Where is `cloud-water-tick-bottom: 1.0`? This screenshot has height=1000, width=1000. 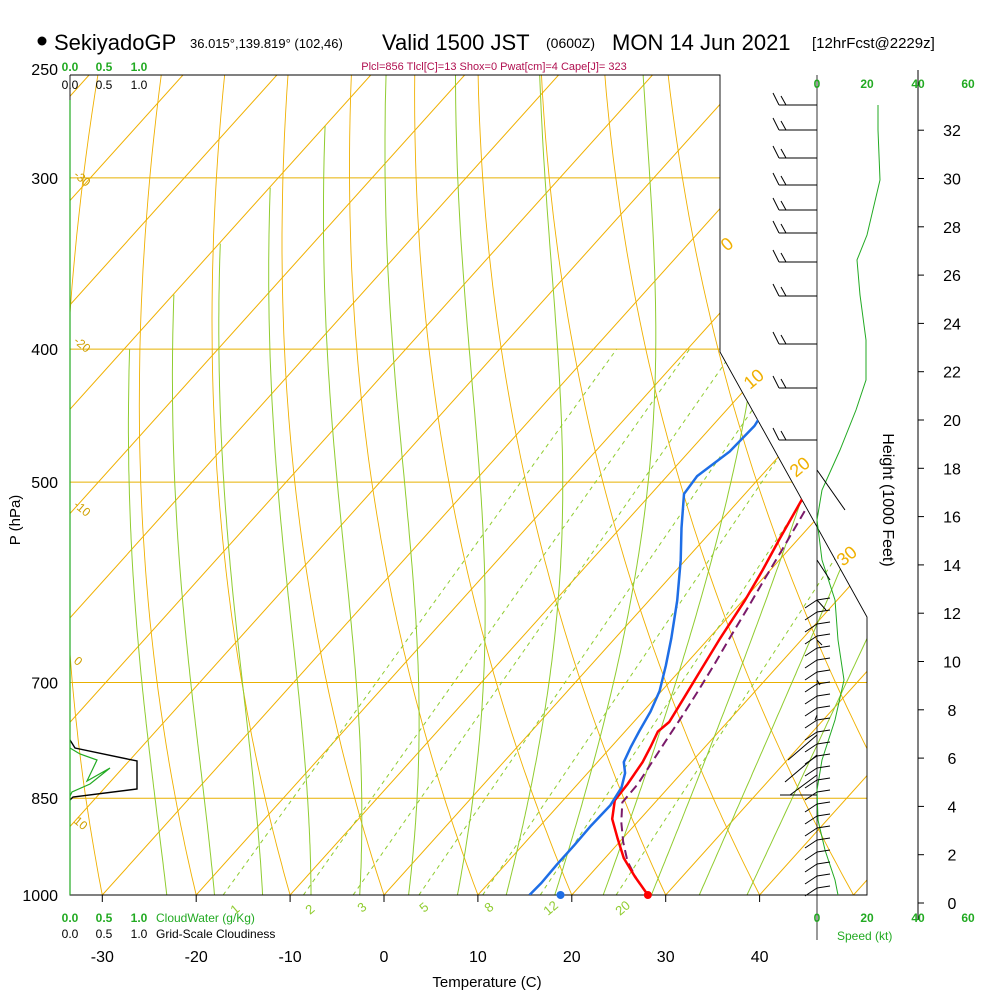 cloud-water-tick-bottom: 1.0 is located at coordinates (139, 918).